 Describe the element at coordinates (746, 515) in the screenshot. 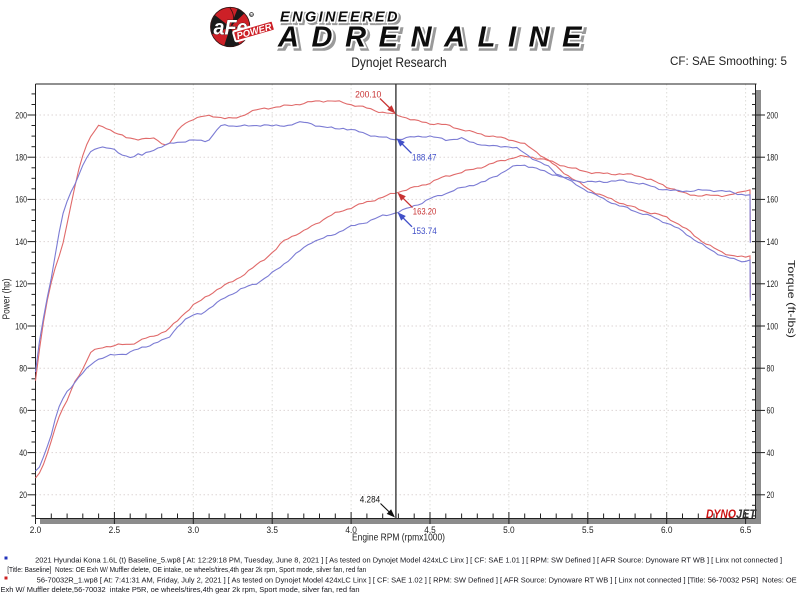

I see `svg-text: JET` at that location.